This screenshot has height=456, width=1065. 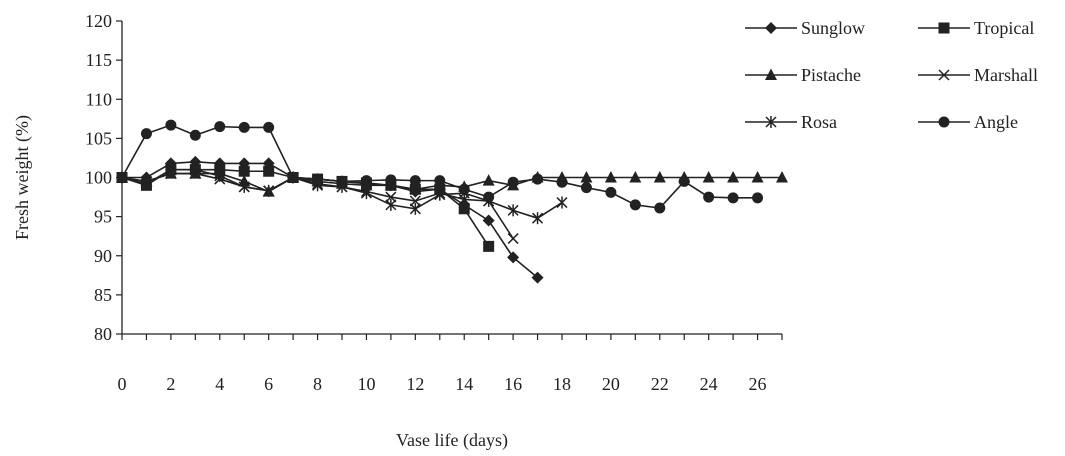 What do you see at coordinates (819, 122) in the screenshot?
I see `legend-label-rosa: Rosa` at bounding box center [819, 122].